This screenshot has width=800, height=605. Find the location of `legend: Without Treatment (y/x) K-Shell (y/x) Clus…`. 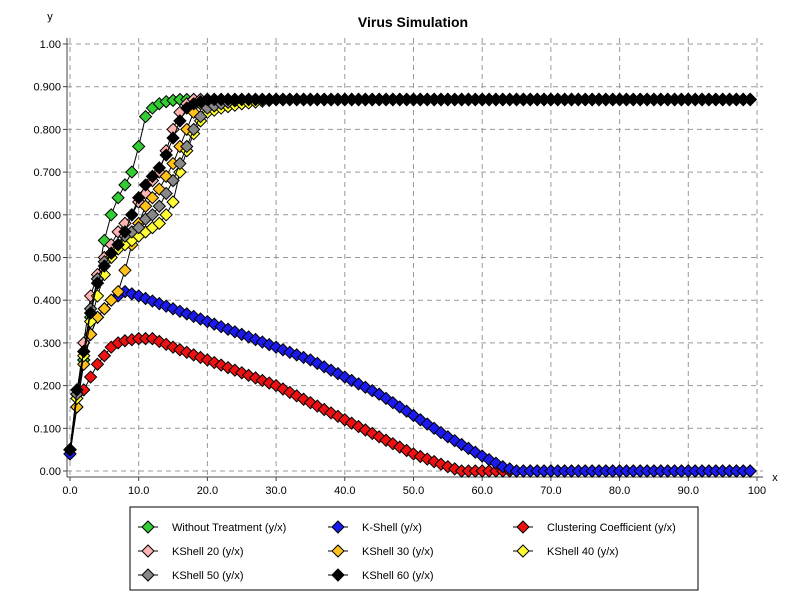

legend: Without Treatment (y/x) K-Shell (y/x) Clus… is located at coordinates (414, 548).